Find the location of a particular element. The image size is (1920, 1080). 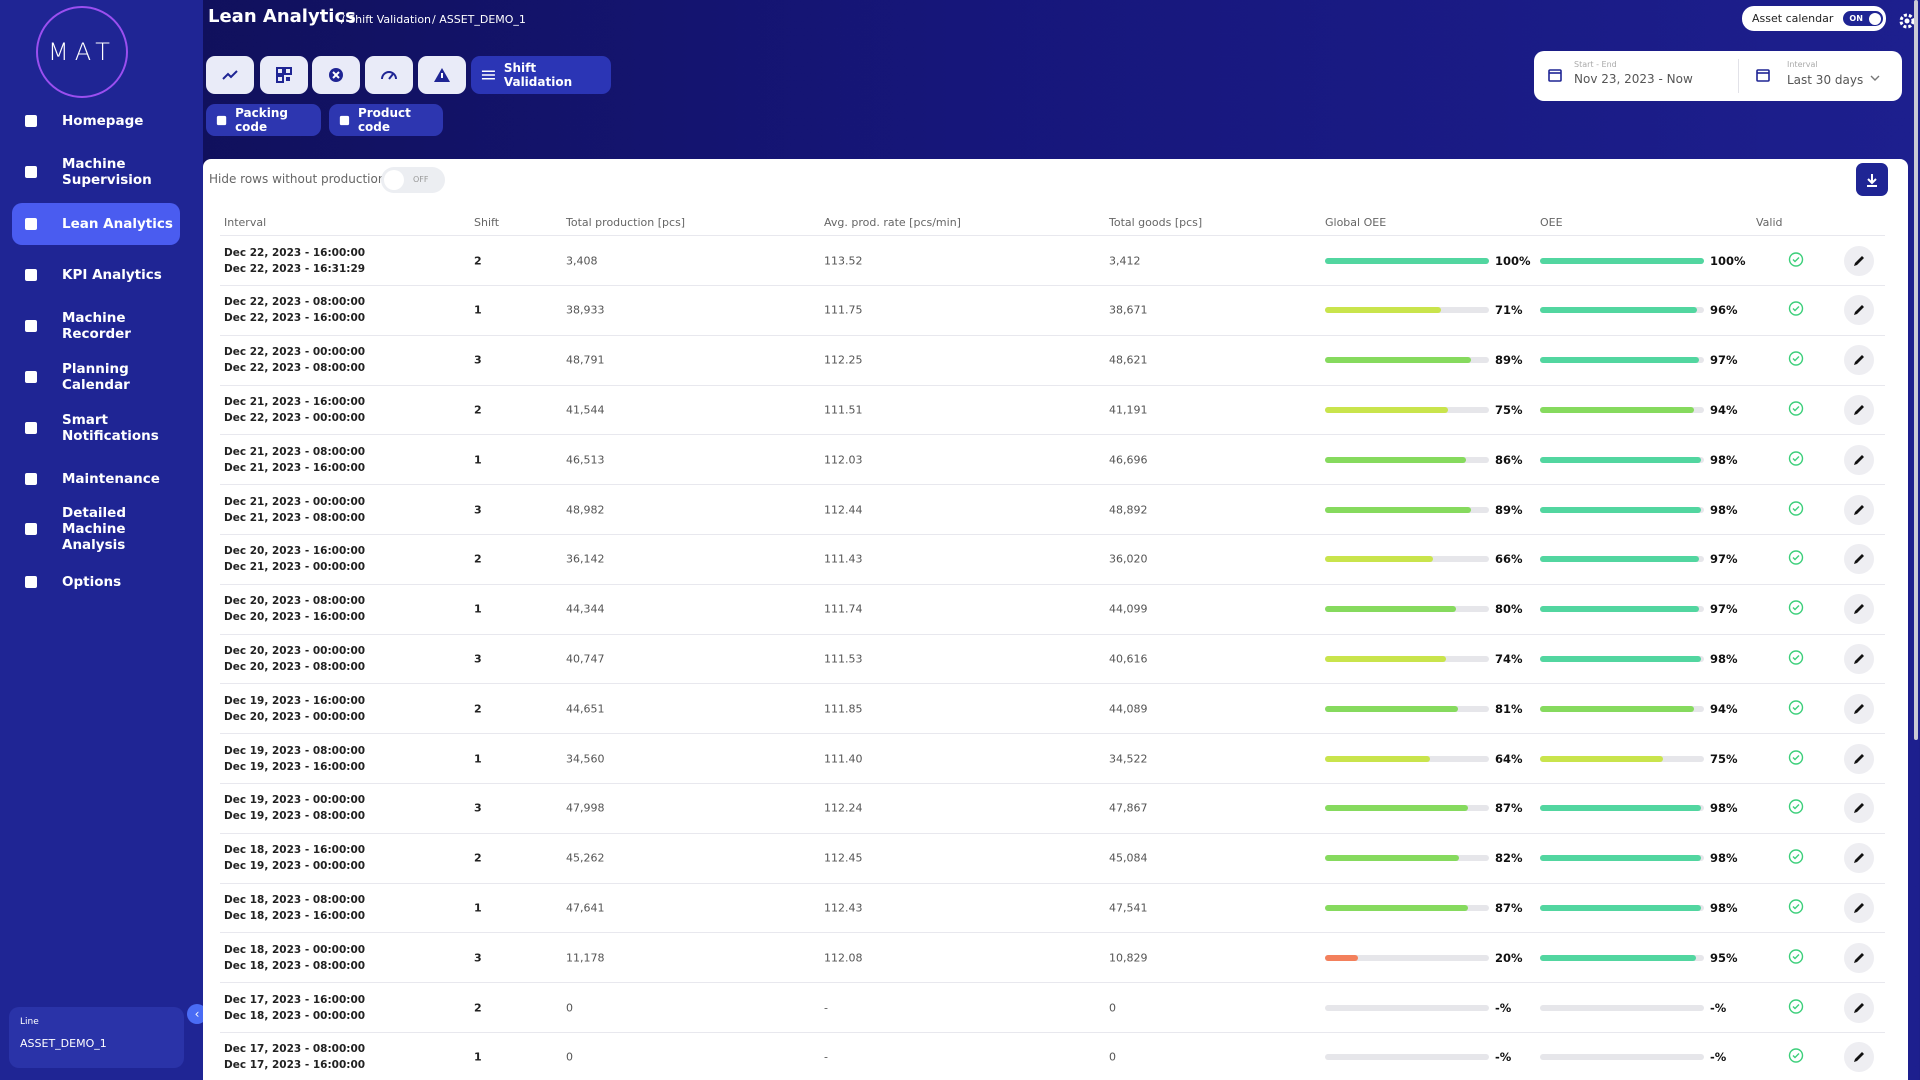

scrollbar is located at coordinates (1916, 370).